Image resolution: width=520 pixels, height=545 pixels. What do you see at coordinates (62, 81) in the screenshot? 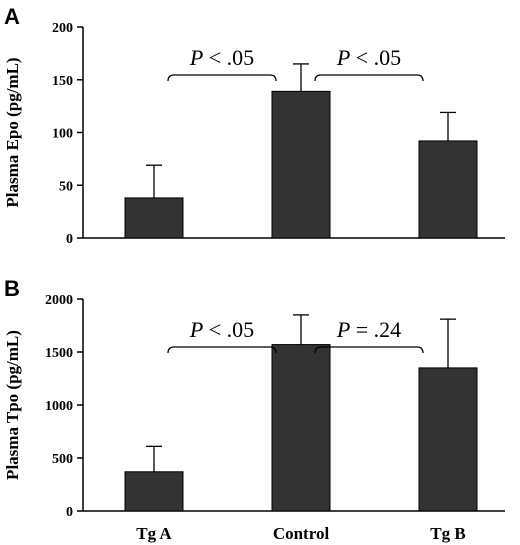
I see `y-tick-label: 150` at bounding box center [62, 81].